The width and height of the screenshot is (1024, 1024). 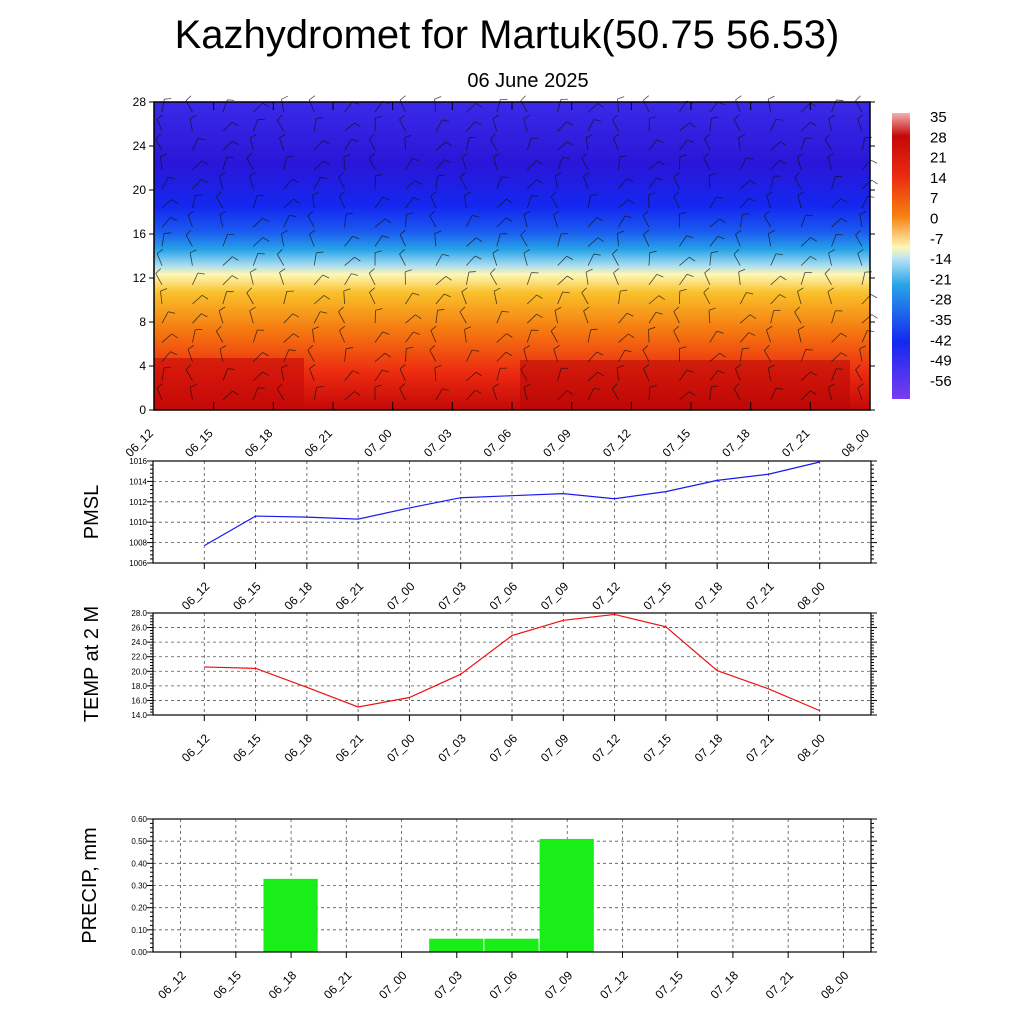 I want to click on heatmap-x-tick-label: 06_21, so click(x=319, y=443).